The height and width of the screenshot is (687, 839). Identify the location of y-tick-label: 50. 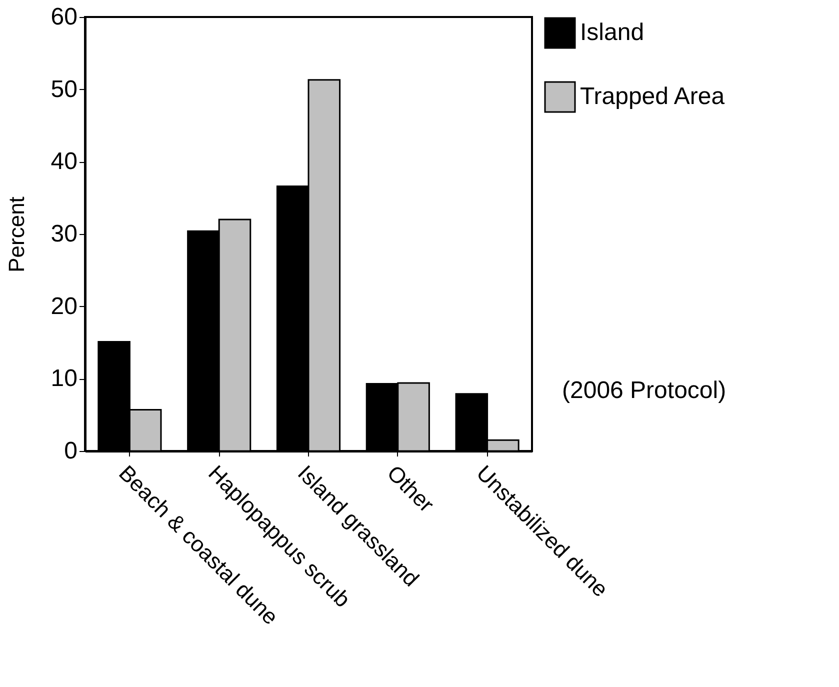
(64, 89).